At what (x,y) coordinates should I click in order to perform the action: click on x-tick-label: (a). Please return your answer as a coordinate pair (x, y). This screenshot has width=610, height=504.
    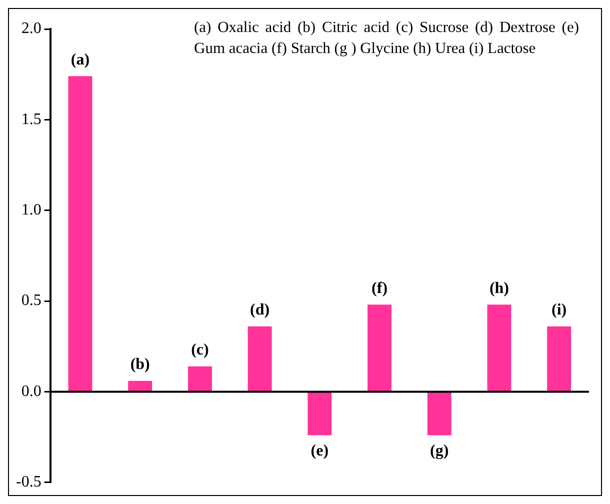
    Looking at the image, I should click on (80, 59).